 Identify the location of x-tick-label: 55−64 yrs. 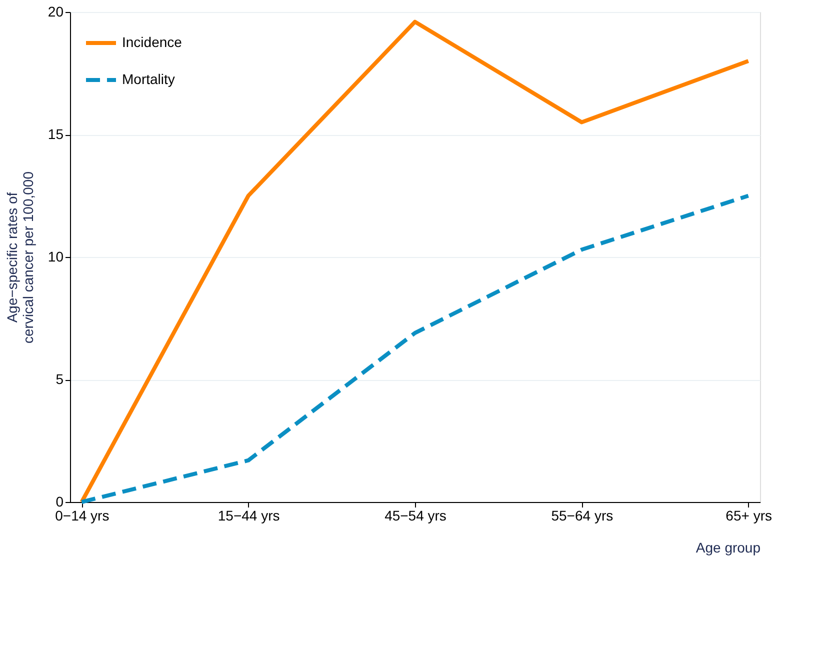
(582, 516).